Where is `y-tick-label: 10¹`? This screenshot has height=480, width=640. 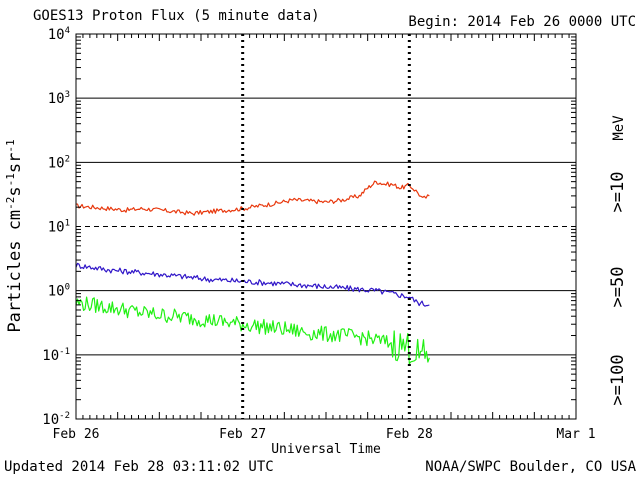 y-tick-label: 10¹ is located at coordinates (59, 227).